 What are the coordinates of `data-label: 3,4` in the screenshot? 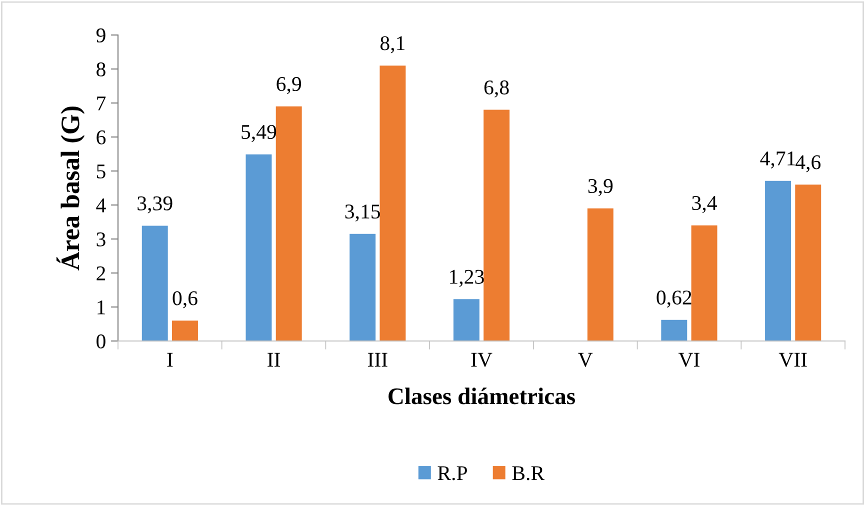 It's located at (704, 205).